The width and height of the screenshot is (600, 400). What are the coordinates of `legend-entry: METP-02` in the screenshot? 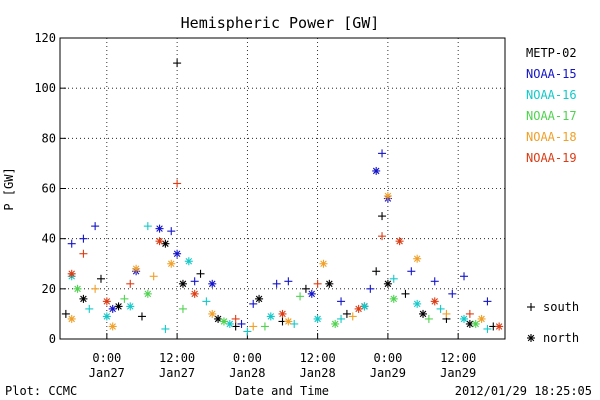 It's located at (551, 53).